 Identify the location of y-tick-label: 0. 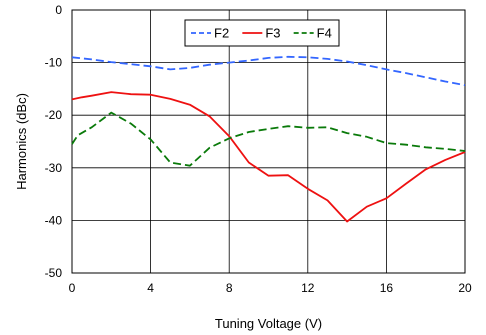
(58, 10).